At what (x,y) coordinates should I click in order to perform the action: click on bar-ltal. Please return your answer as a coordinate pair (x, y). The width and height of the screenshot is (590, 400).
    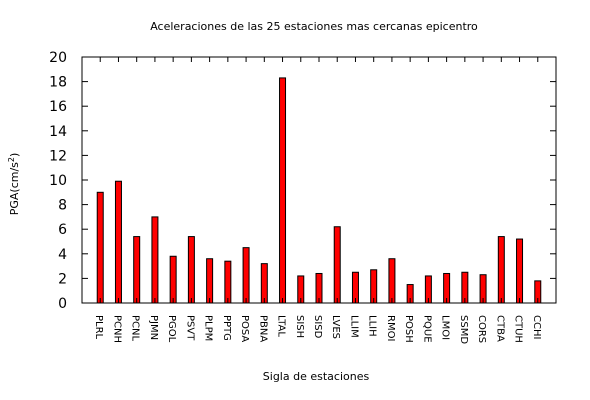
    Looking at the image, I should click on (283, 190).